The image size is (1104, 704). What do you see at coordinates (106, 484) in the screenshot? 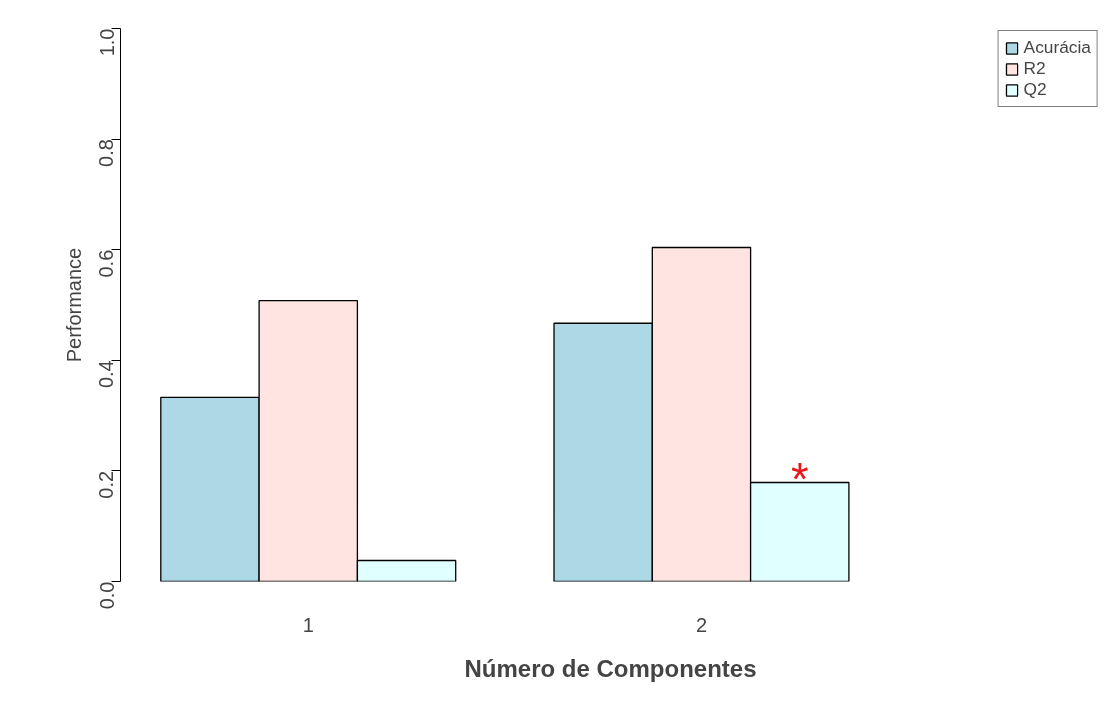
I see `y-tick-label: 0.2` at bounding box center [106, 484].